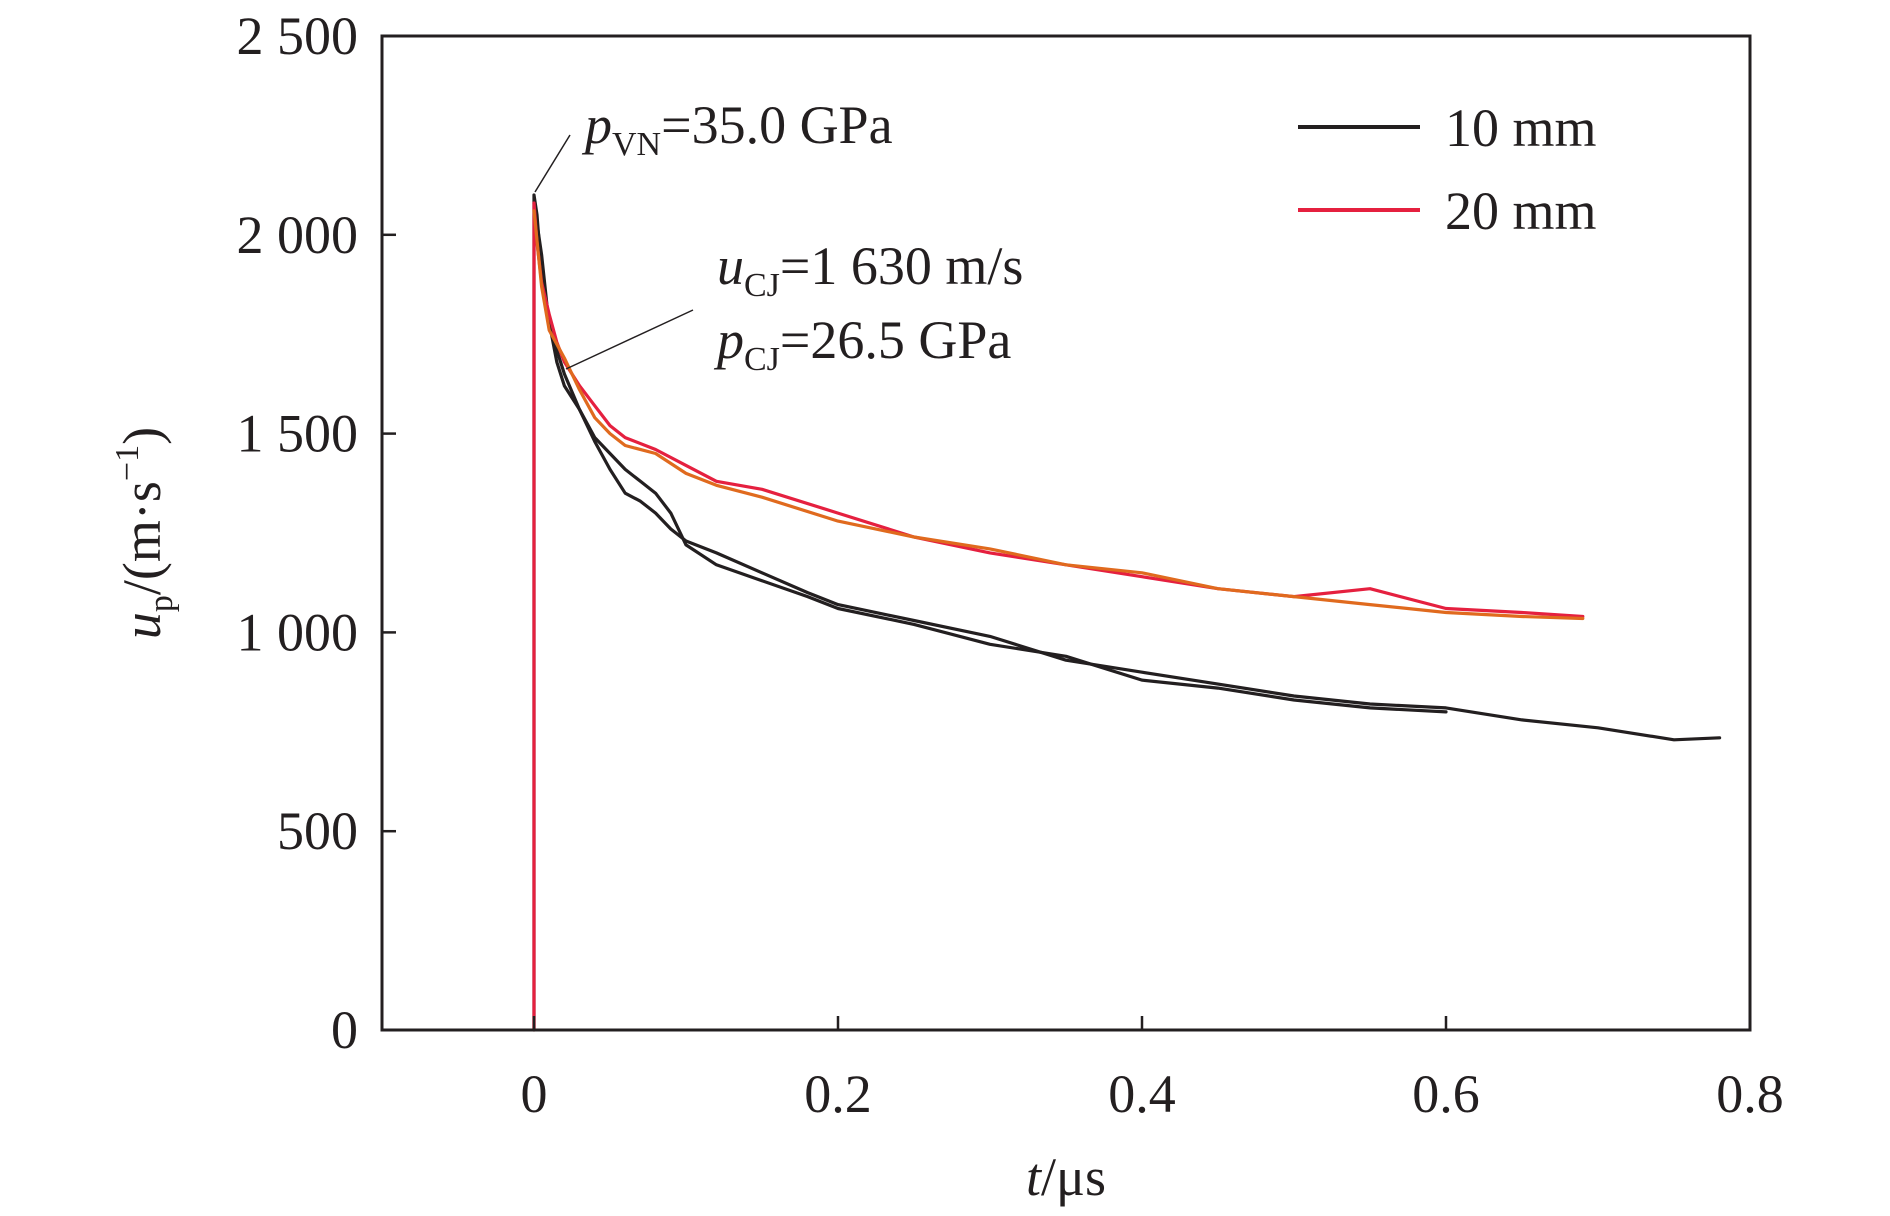 The height and width of the screenshot is (1216, 1890). What do you see at coordinates (142, 625) in the screenshot?
I see `y-axis-var: u` at bounding box center [142, 625].